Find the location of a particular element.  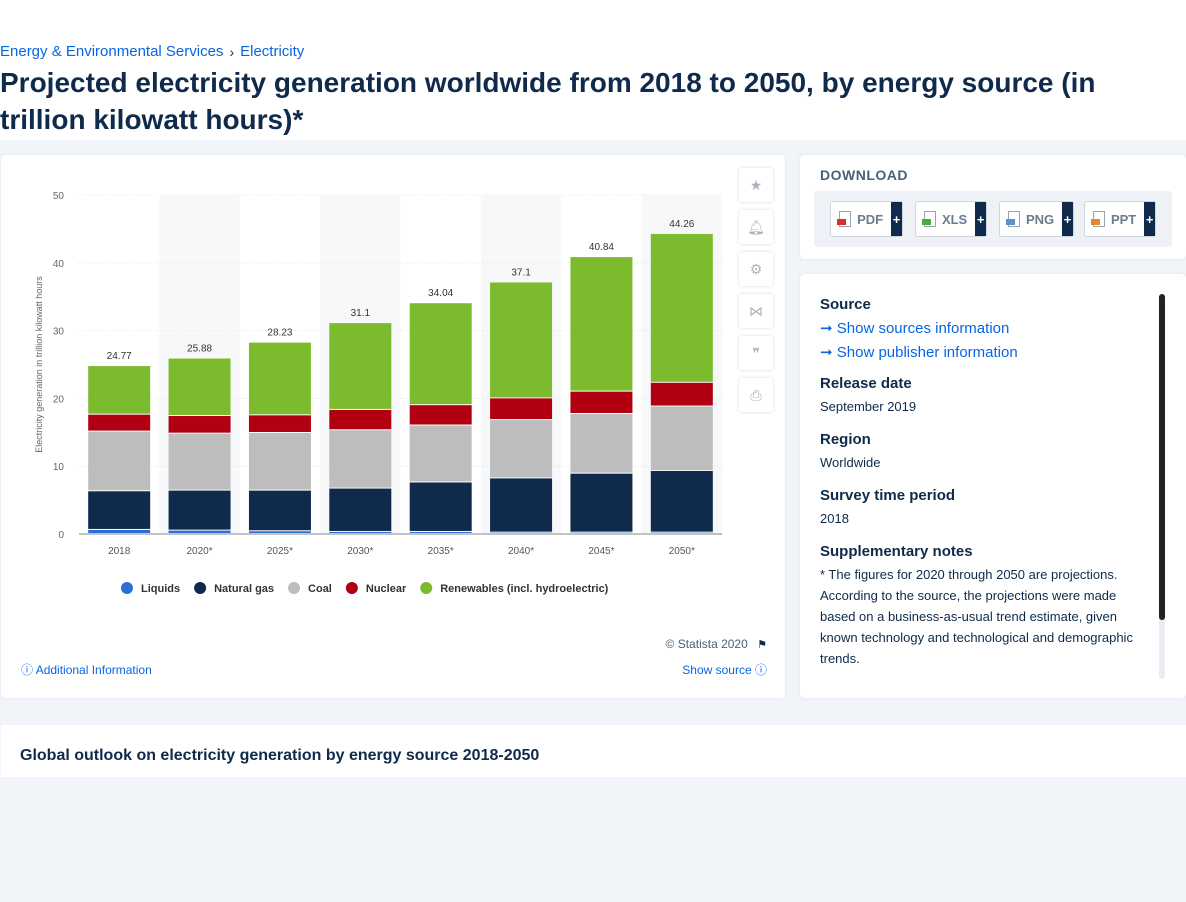

bar-total-label: 25.88 is located at coordinates (199, 349).